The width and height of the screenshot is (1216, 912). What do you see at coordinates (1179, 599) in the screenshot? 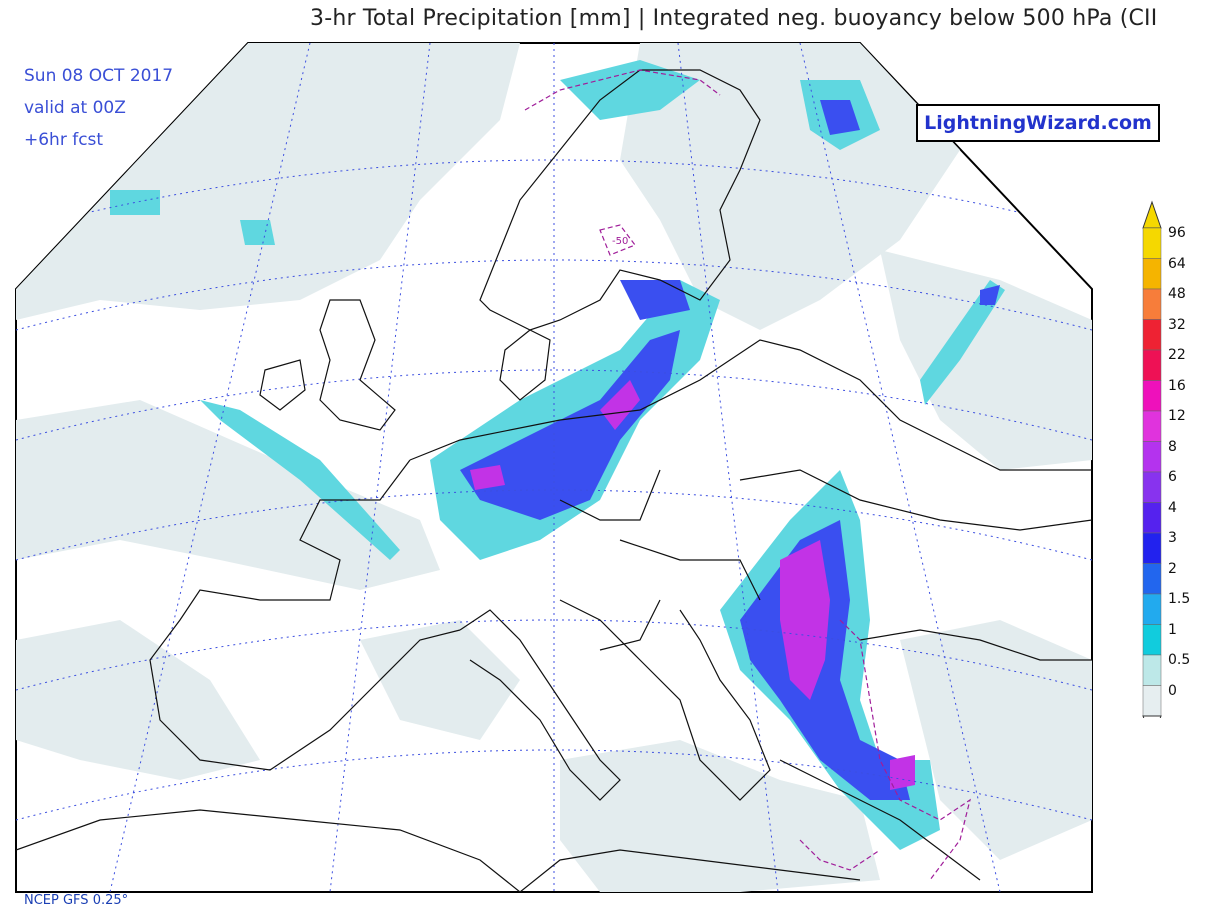
I see `legend-label: 1.5` at bounding box center [1179, 599].